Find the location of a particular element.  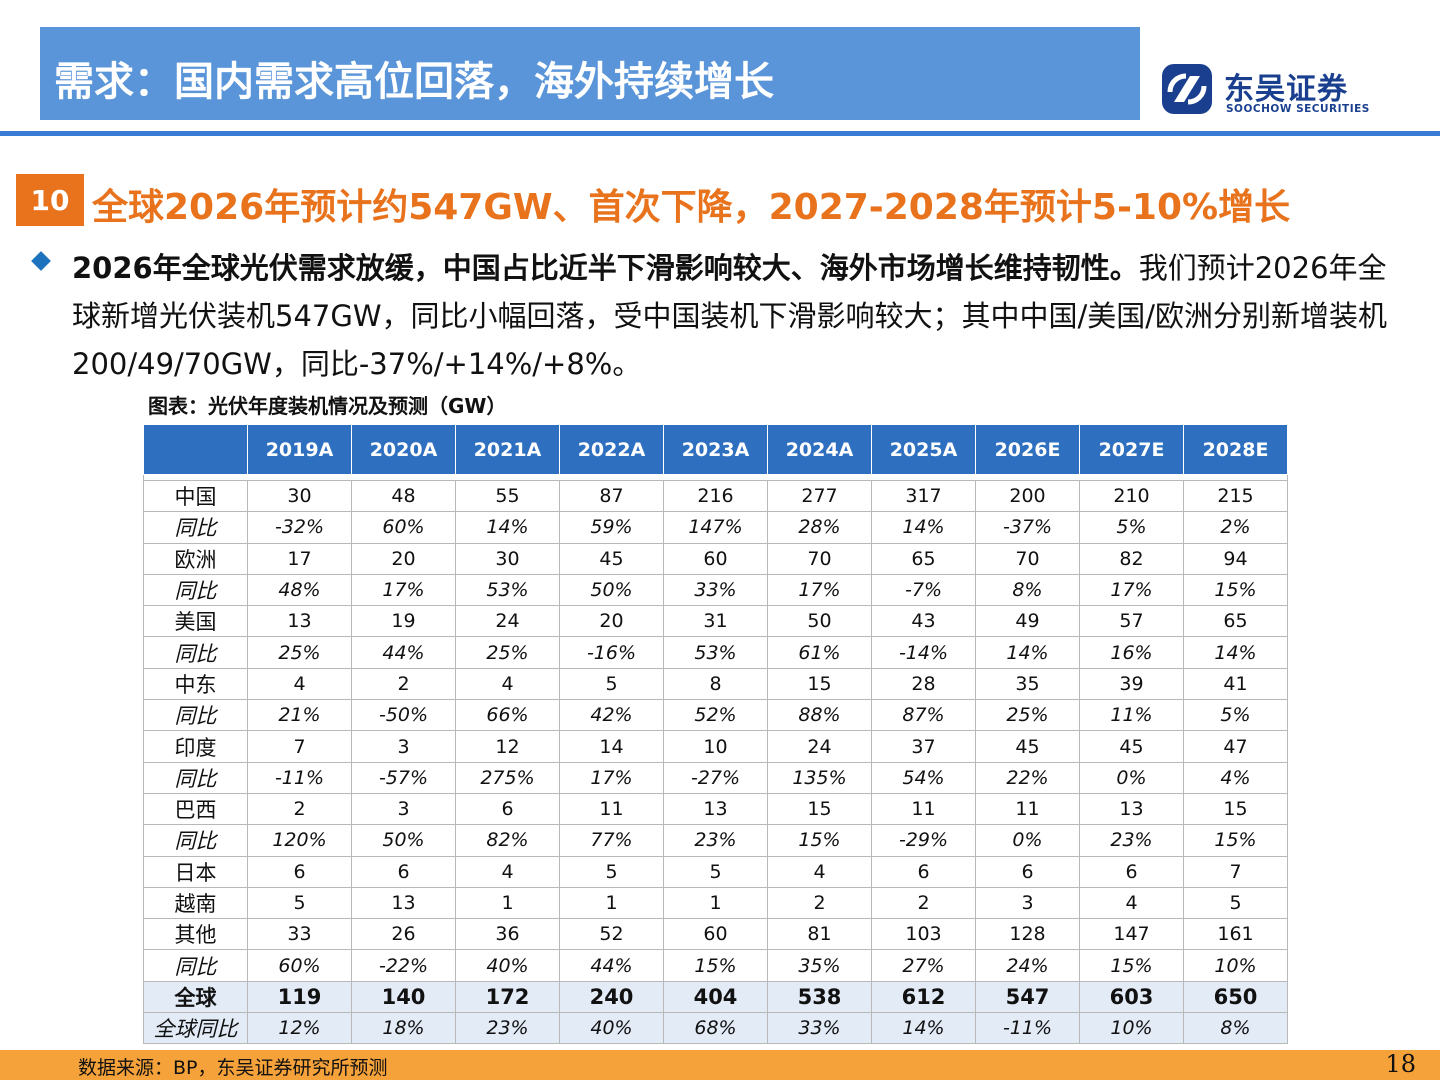

table-cell: 10% is located at coordinates (1131, 1028).